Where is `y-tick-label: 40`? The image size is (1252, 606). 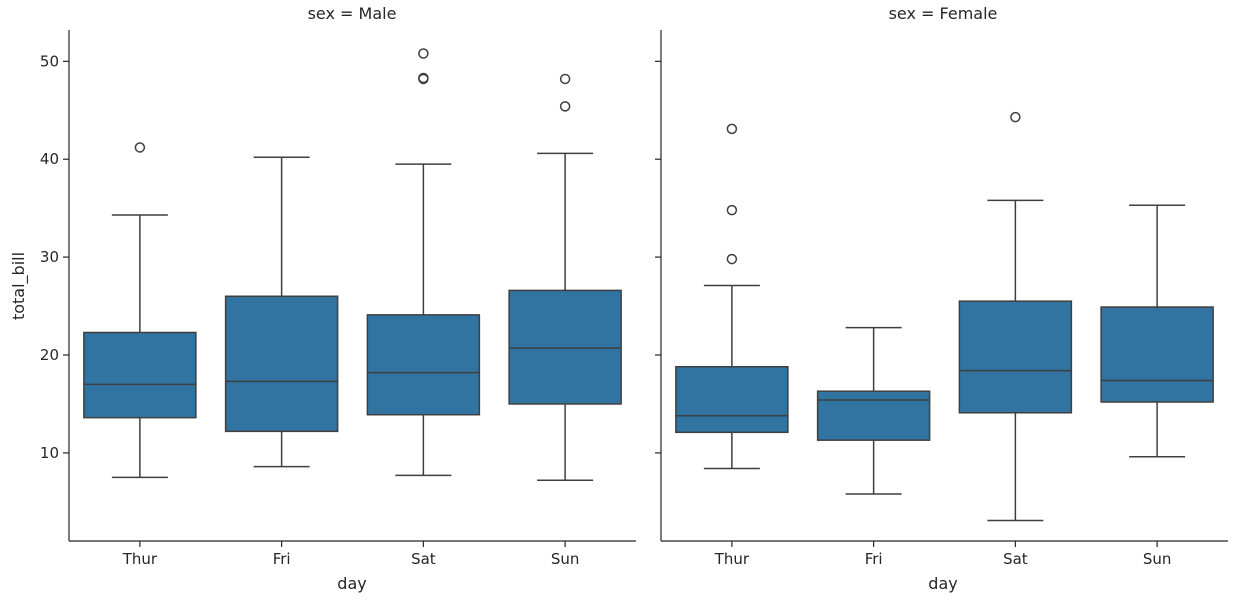
y-tick-label: 40 is located at coordinates (49, 159).